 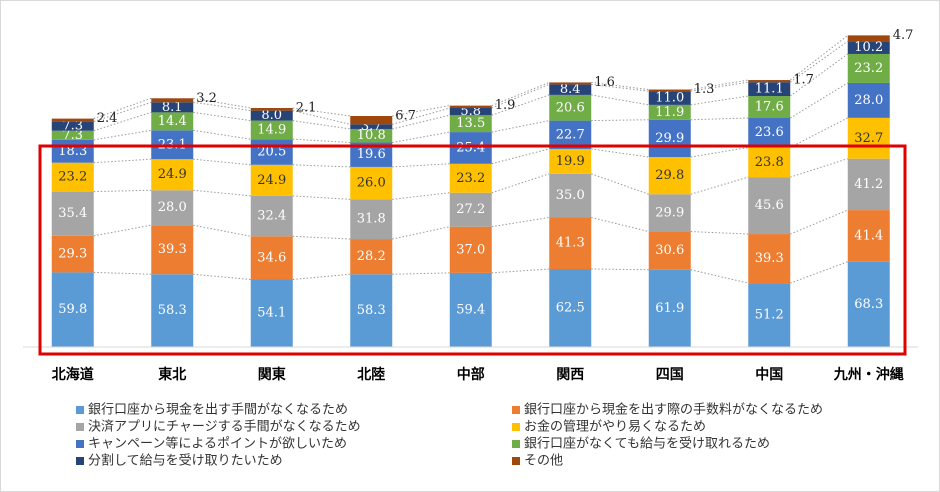 What do you see at coordinates (604, 82) in the screenshot?
I see `data-label: 1.6` at bounding box center [604, 82].